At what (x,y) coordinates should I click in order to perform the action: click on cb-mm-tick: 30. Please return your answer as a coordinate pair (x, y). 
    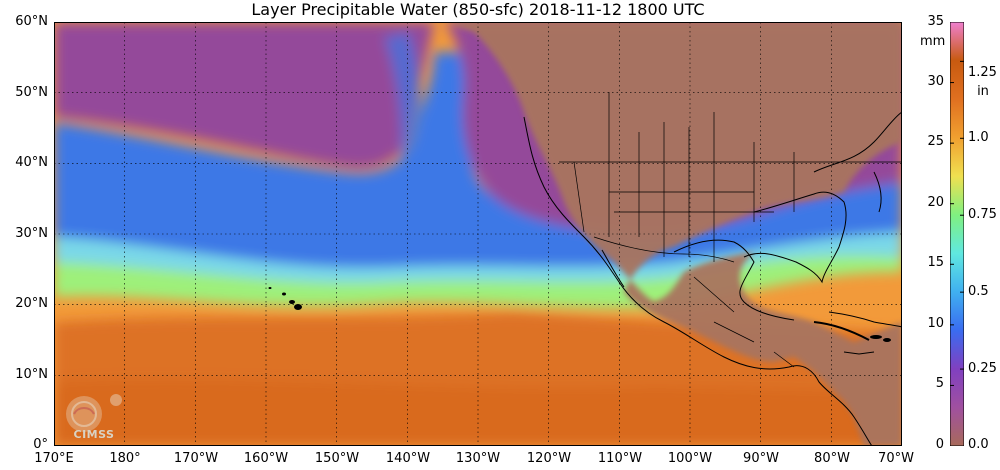
    Looking at the image, I should click on (935, 81).